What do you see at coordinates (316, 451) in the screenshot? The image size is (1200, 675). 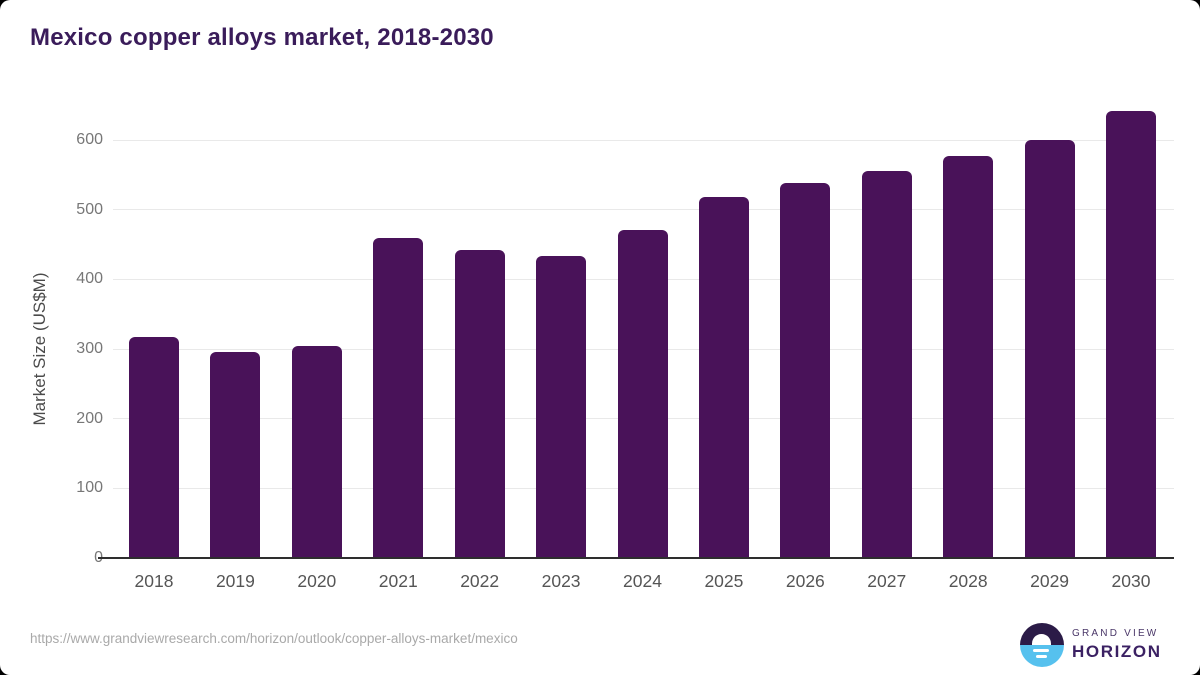 I see `bar-2020` at bounding box center [316, 451].